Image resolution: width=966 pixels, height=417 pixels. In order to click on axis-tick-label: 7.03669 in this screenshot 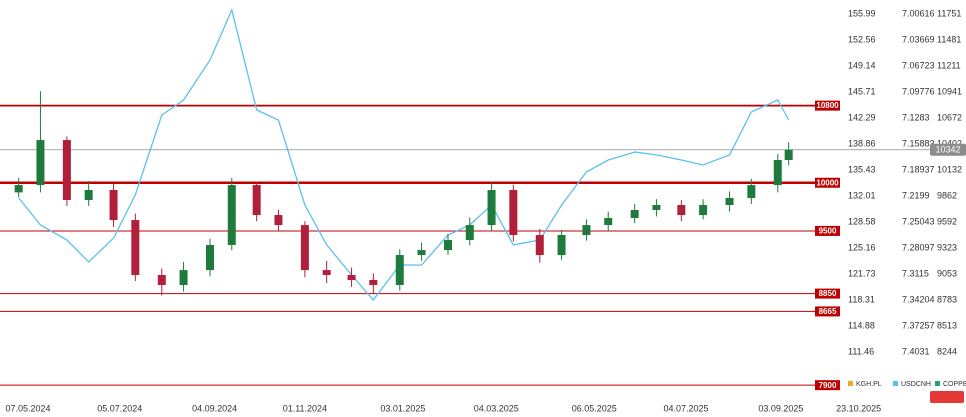, I will do `click(918, 39)`.